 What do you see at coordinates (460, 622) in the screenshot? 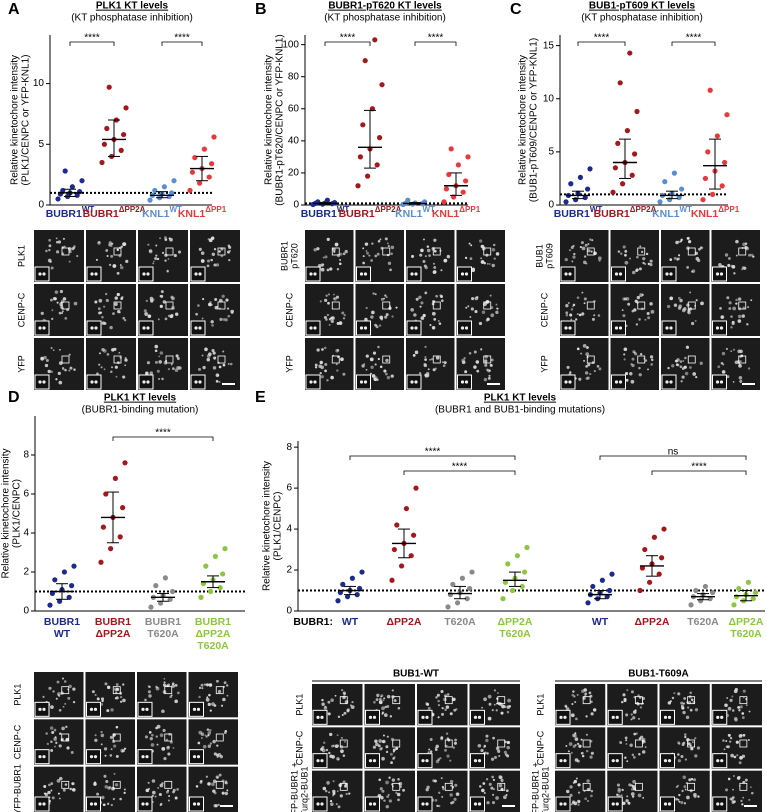
I see `group-label: T620A` at bounding box center [460, 622].